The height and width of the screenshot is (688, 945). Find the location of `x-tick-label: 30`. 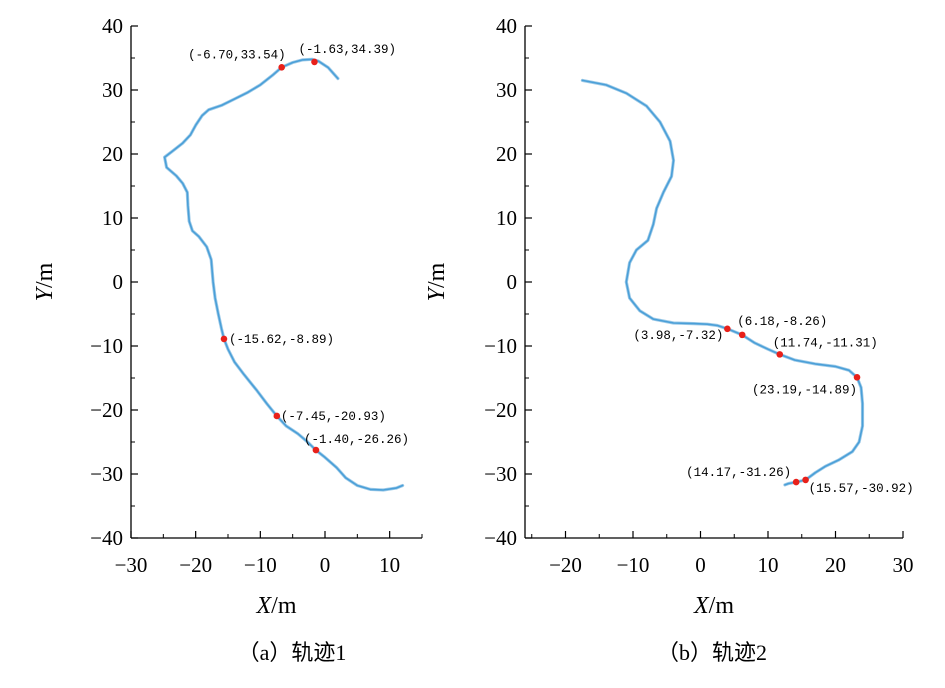

x-tick-label: 30 is located at coordinates (903, 565).